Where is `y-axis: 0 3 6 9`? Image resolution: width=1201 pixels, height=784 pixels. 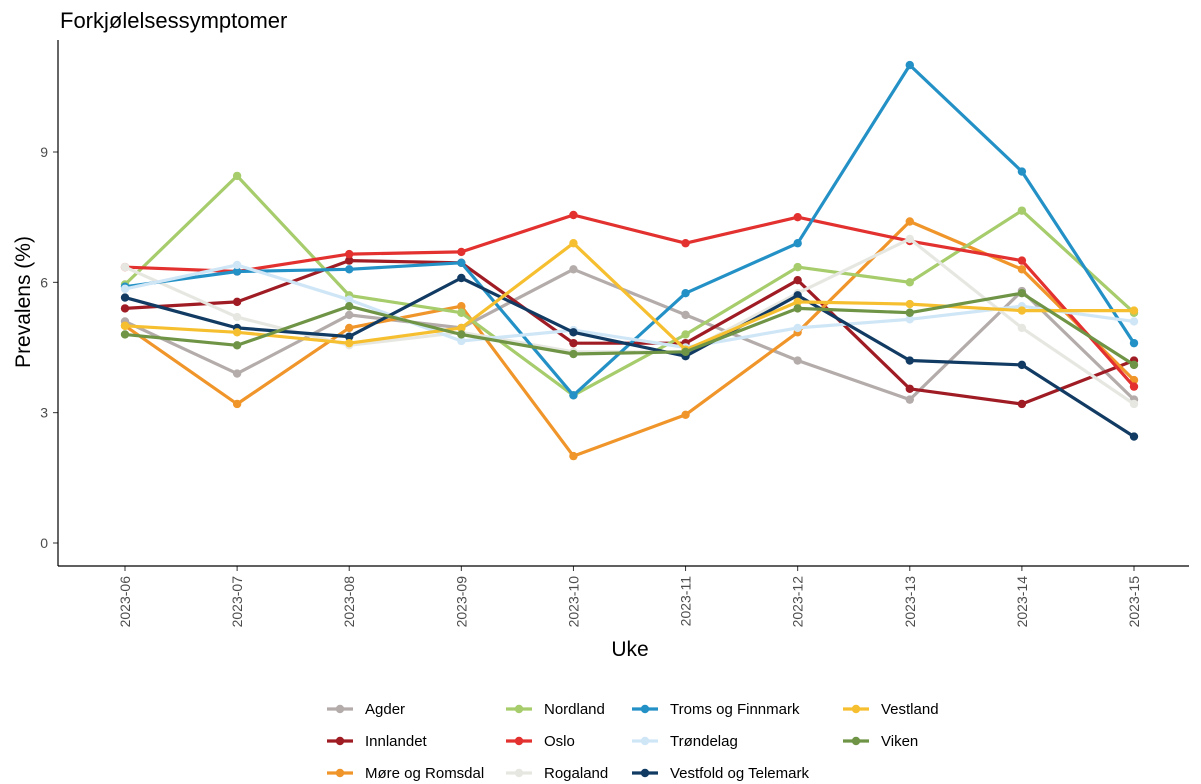 y-axis: 0 3 6 9 is located at coordinates (49, 347).